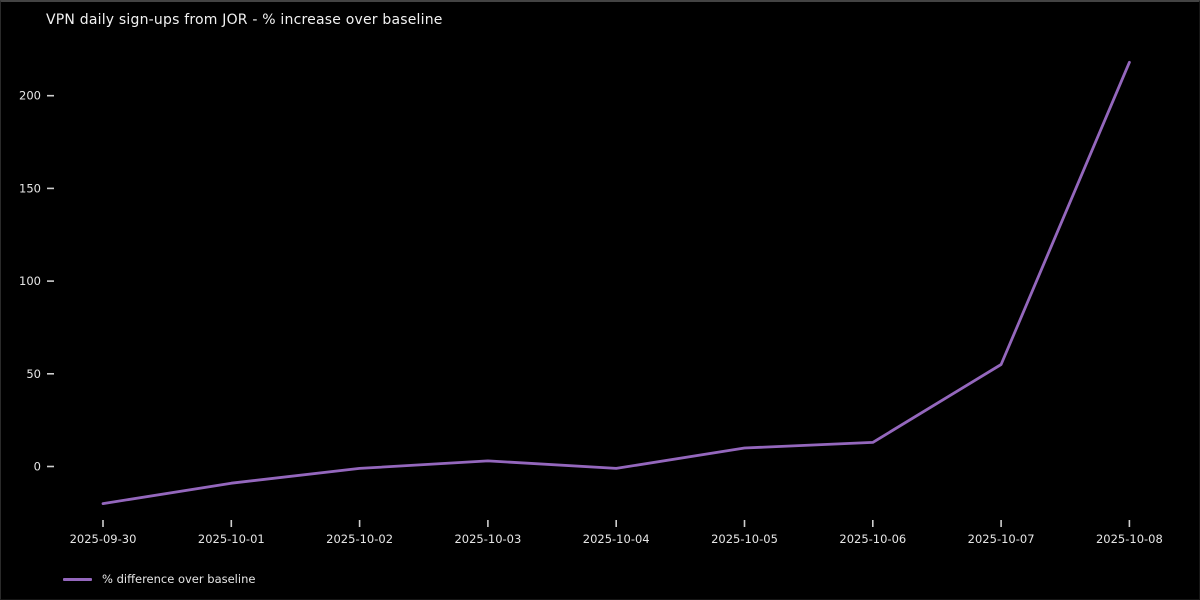 This screenshot has width=1200, height=600. Describe the element at coordinates (37, 467) in the screenshot. I see `y-axis-tick-label: 0` at that location.